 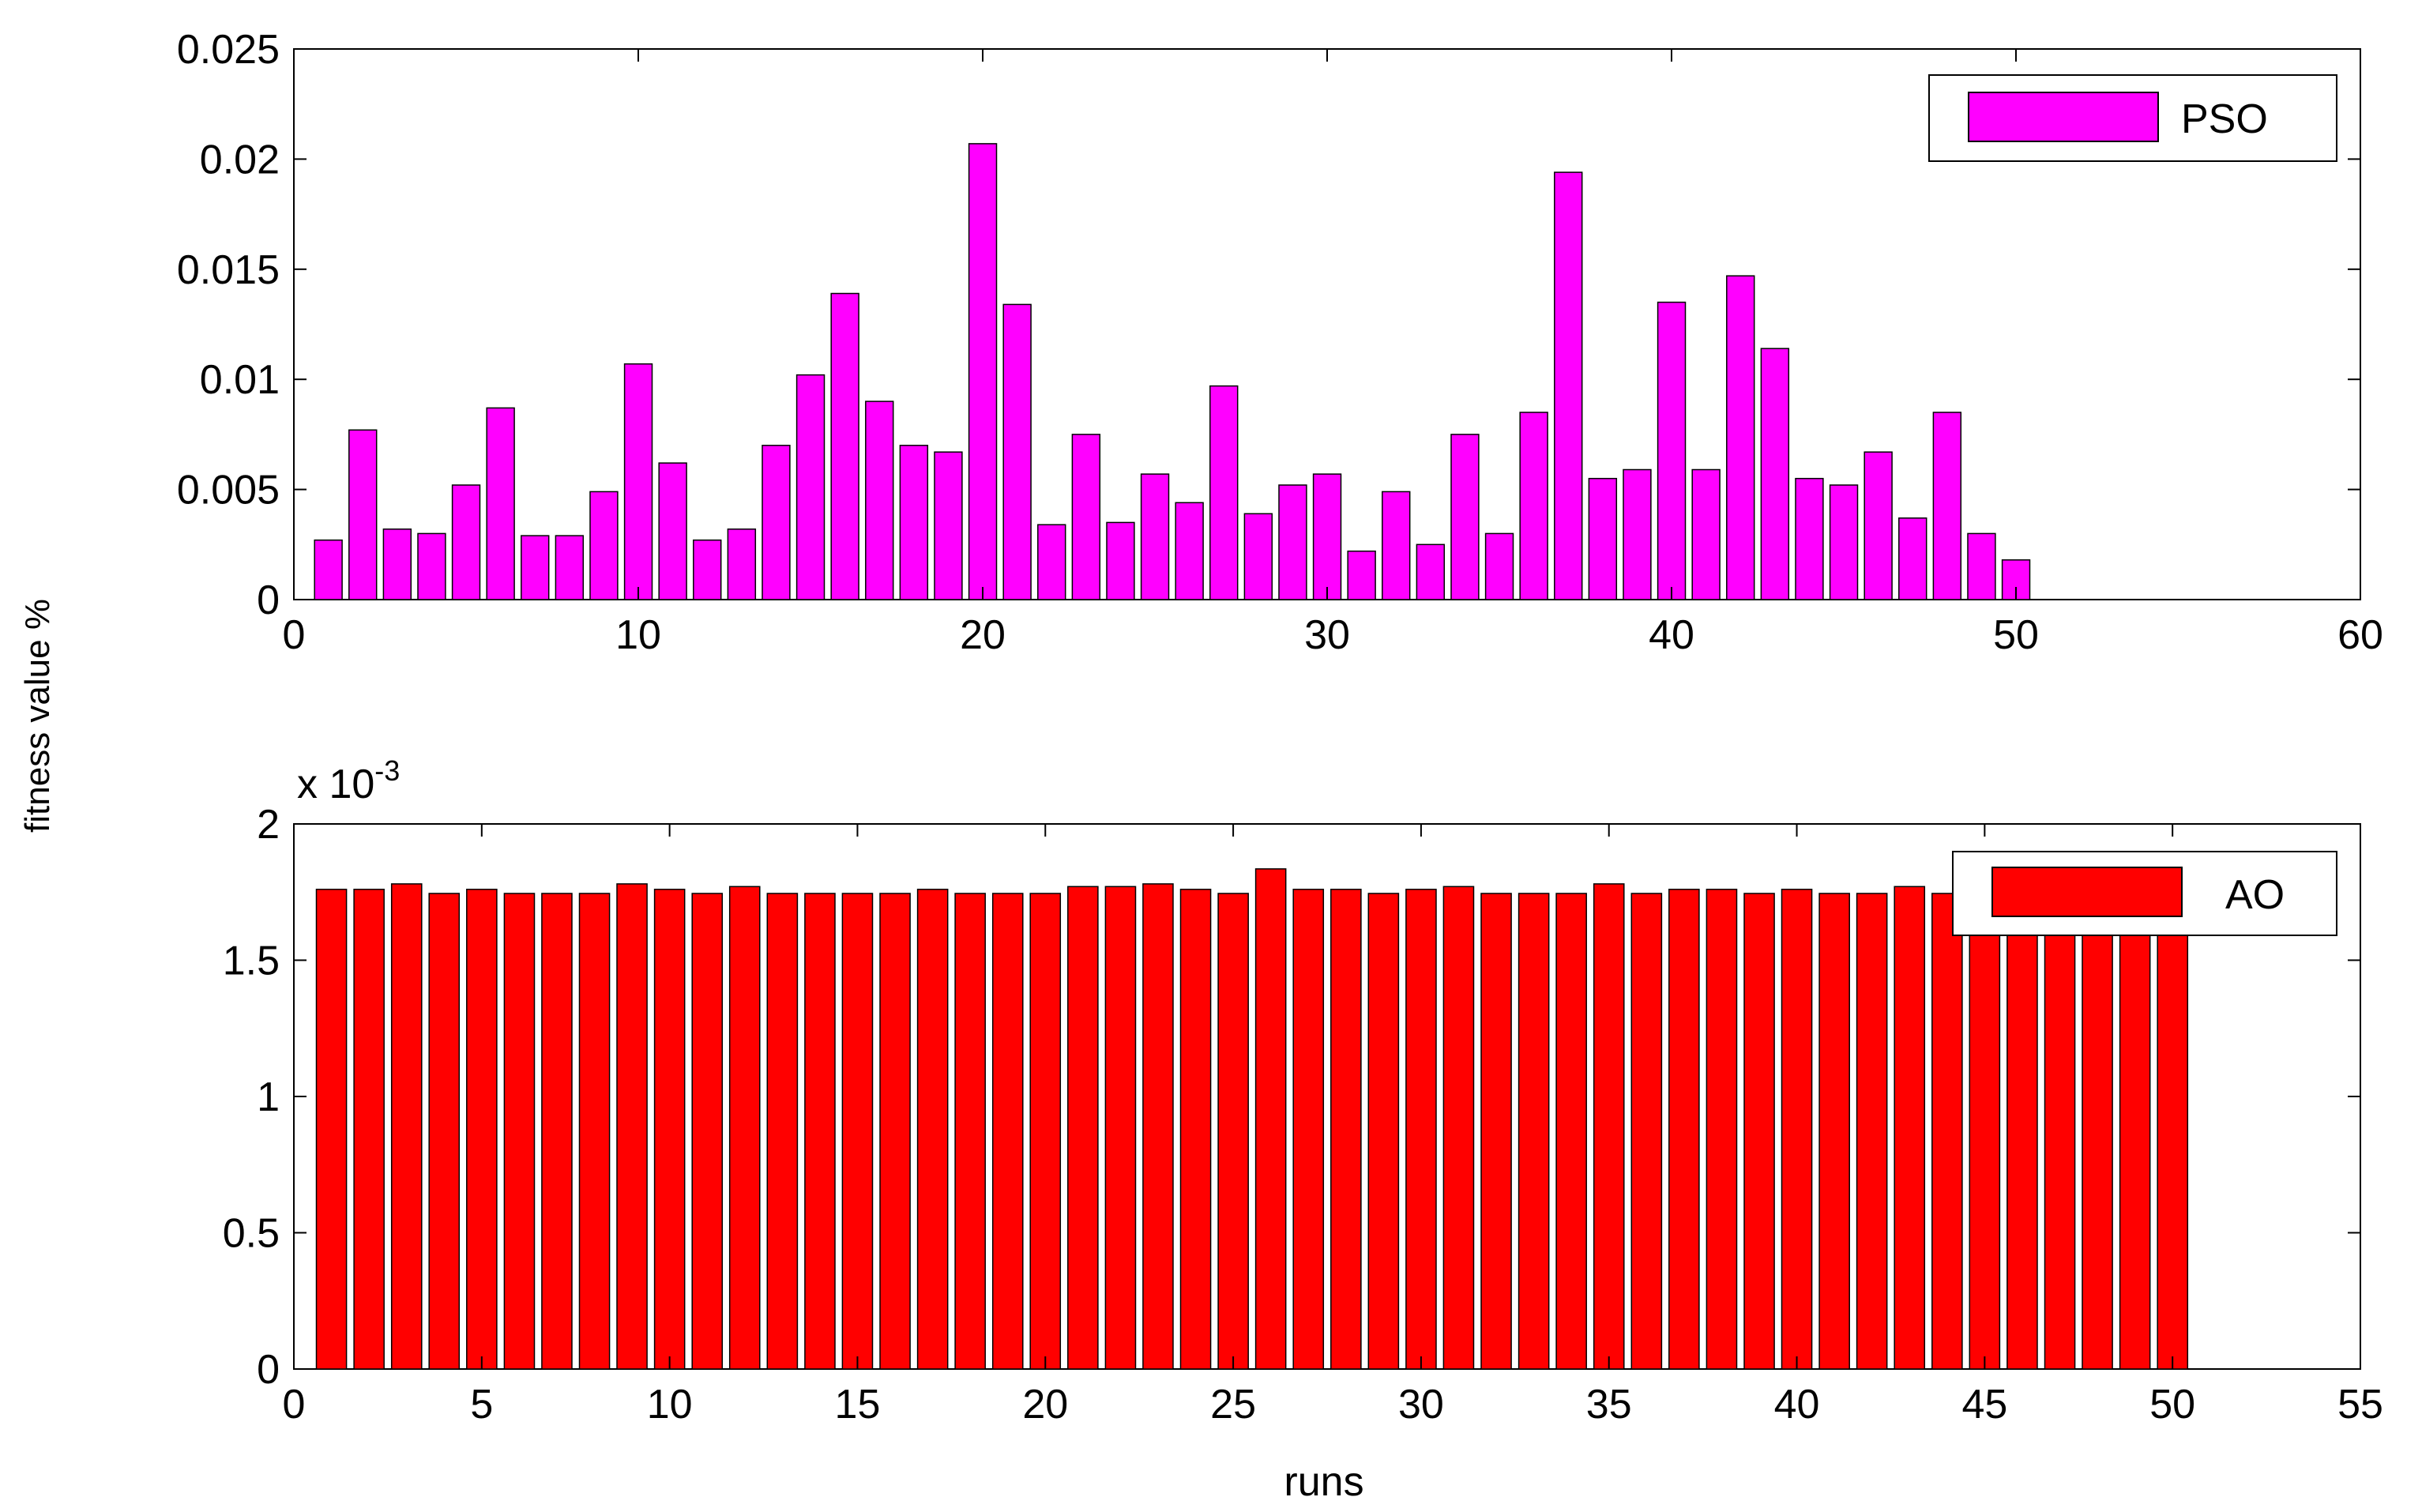 What do you see at coordinates (252, 961) in the screenshot?
I see `y-tick-label: 1.5` at bounding box center [252, 961].